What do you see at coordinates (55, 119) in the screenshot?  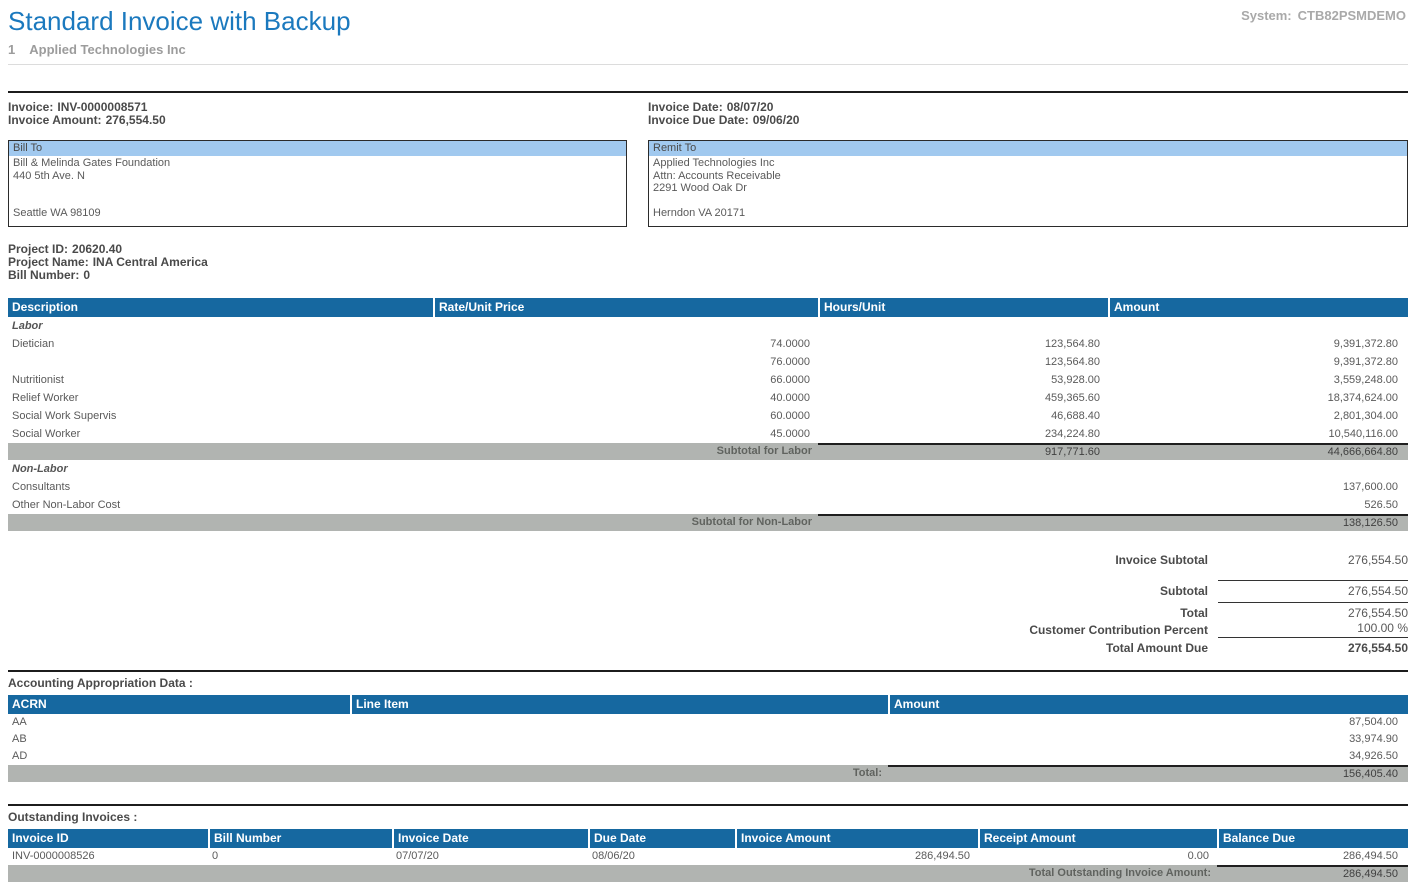 I see `invoice-amount-label: Invoice Amount:` at bounding box center [55, 119].